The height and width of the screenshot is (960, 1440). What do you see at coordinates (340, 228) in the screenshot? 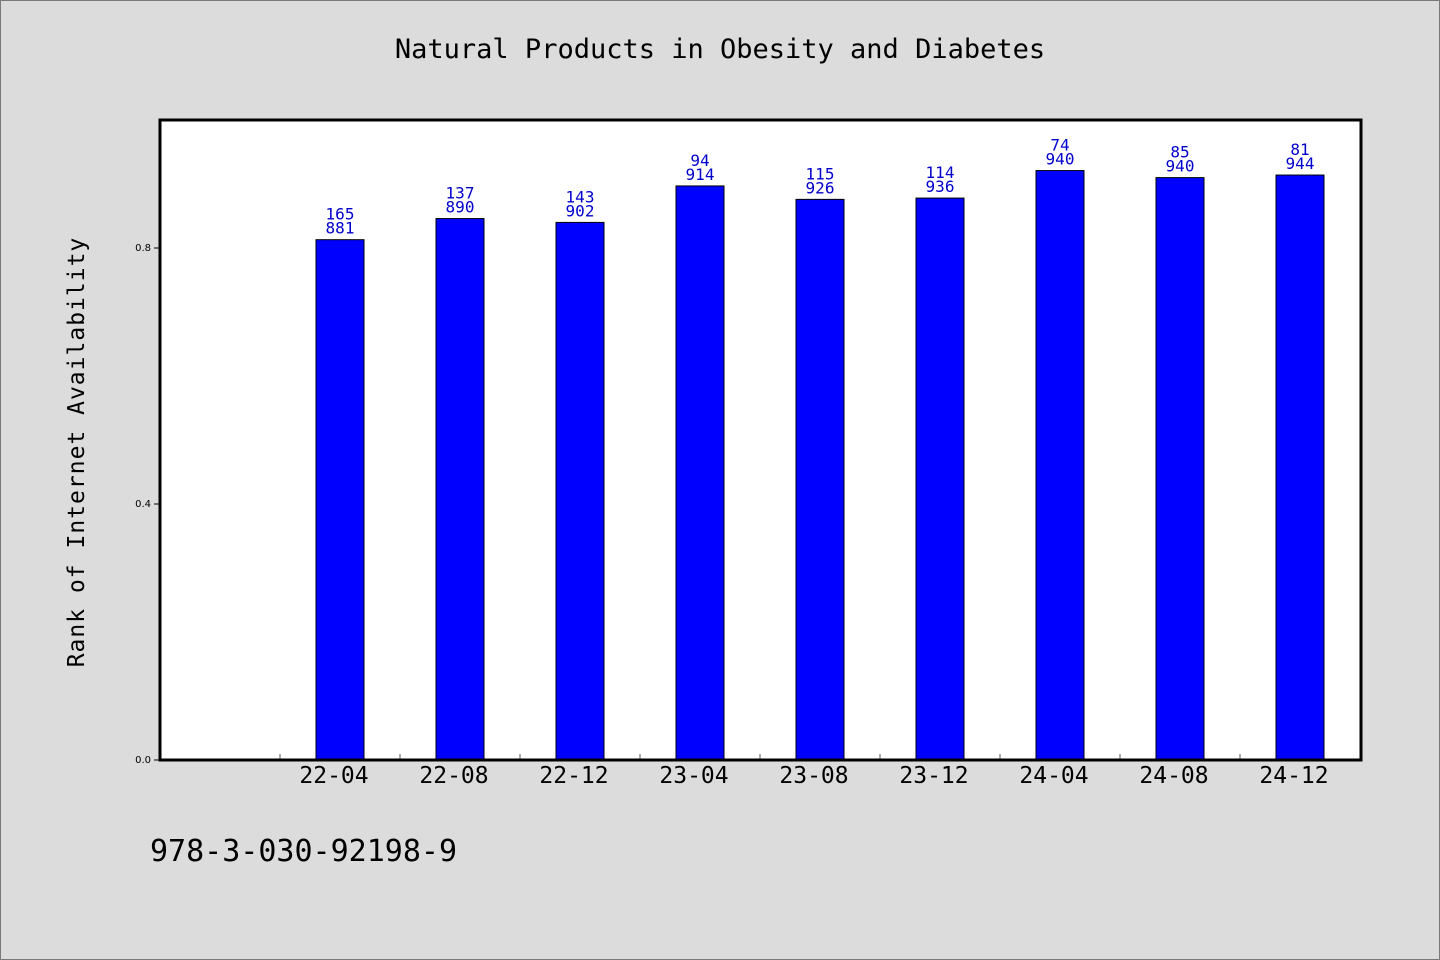
I see `bar-label-bottom: 881` at bounding box center [340, 228].